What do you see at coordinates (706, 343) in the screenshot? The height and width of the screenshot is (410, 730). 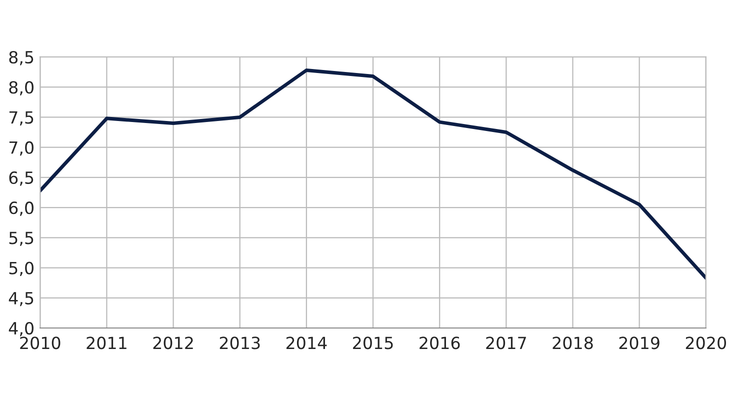 I see `x-tick-label: 2020` at bounding box center [706, 343].